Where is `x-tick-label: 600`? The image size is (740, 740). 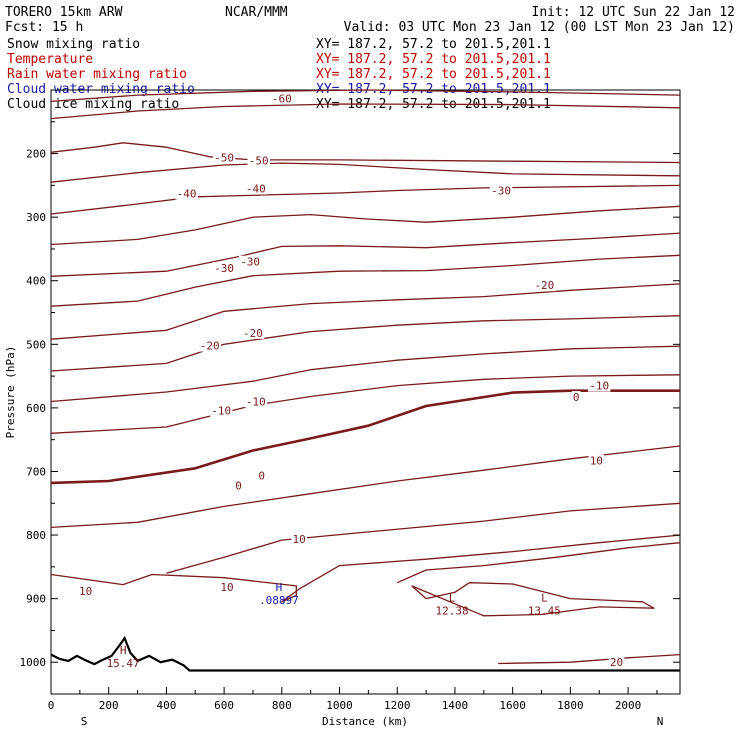
x-tick-label: 600 is located at coordinates (224, 705).